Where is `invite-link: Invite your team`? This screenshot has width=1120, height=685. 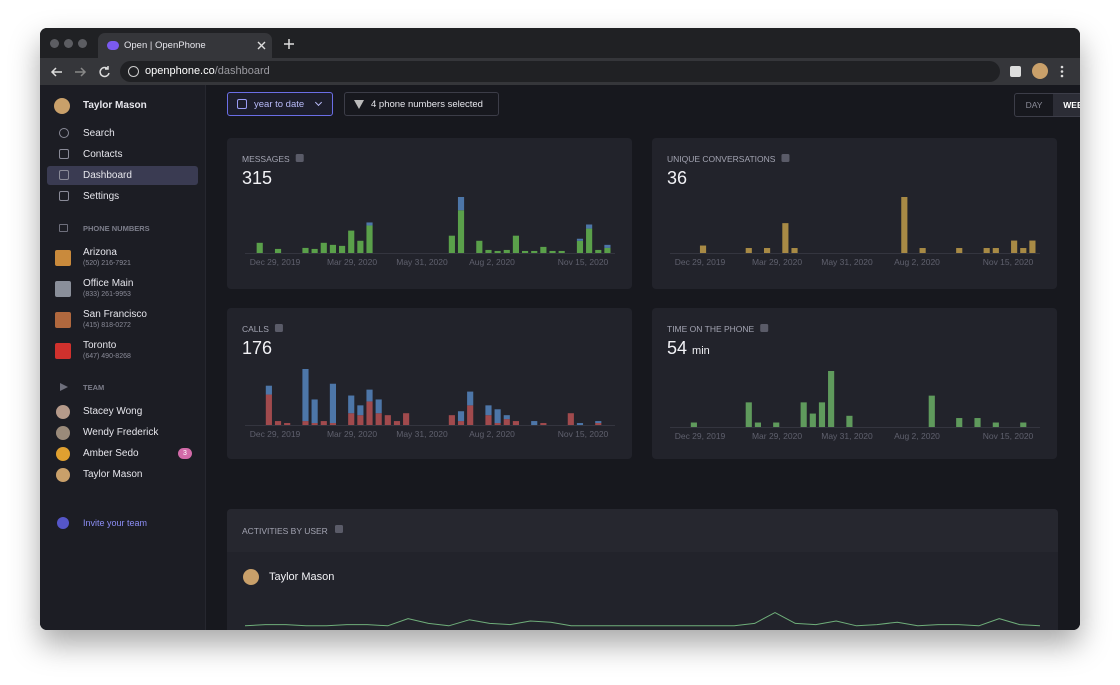
invite-link: Invite your team is located at coordinates (115, 523).